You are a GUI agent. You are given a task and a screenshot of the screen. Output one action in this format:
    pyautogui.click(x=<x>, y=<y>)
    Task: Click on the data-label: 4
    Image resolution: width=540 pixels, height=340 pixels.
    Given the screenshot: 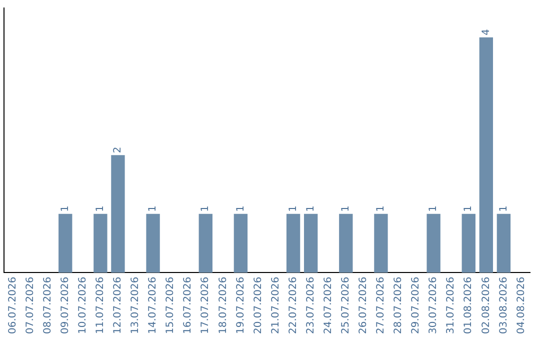 What is the action you would take?
    pyautogui.click(x=486, y=32)
    